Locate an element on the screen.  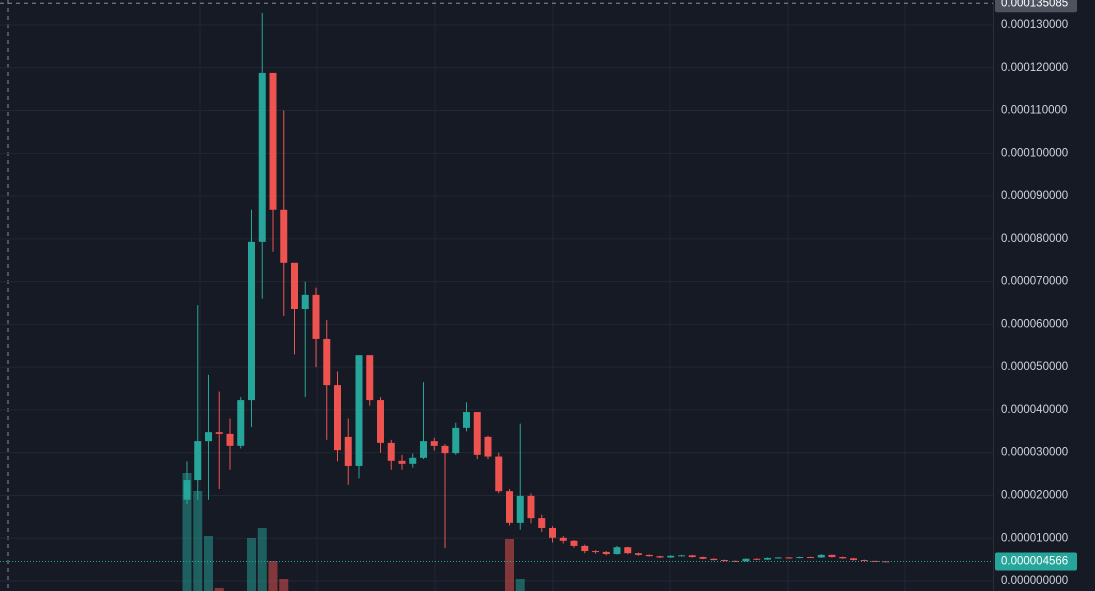
y-tick-label: 0.000040000 is located at coordinates (1034, 410).